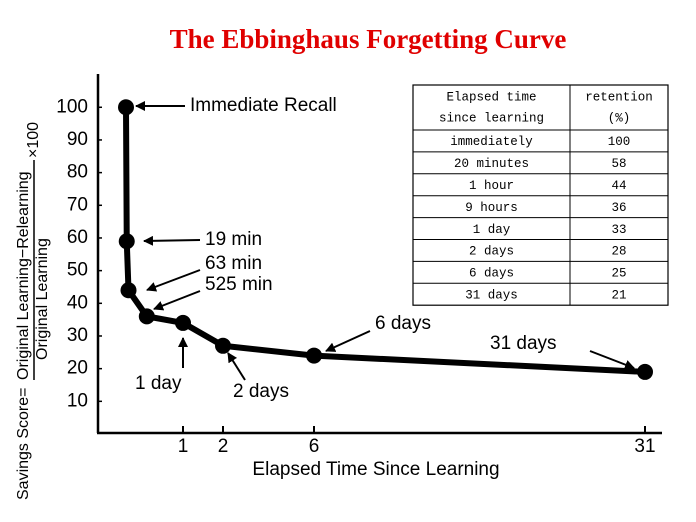  I want to click on table-cell: 2 days, so click(491, 252).